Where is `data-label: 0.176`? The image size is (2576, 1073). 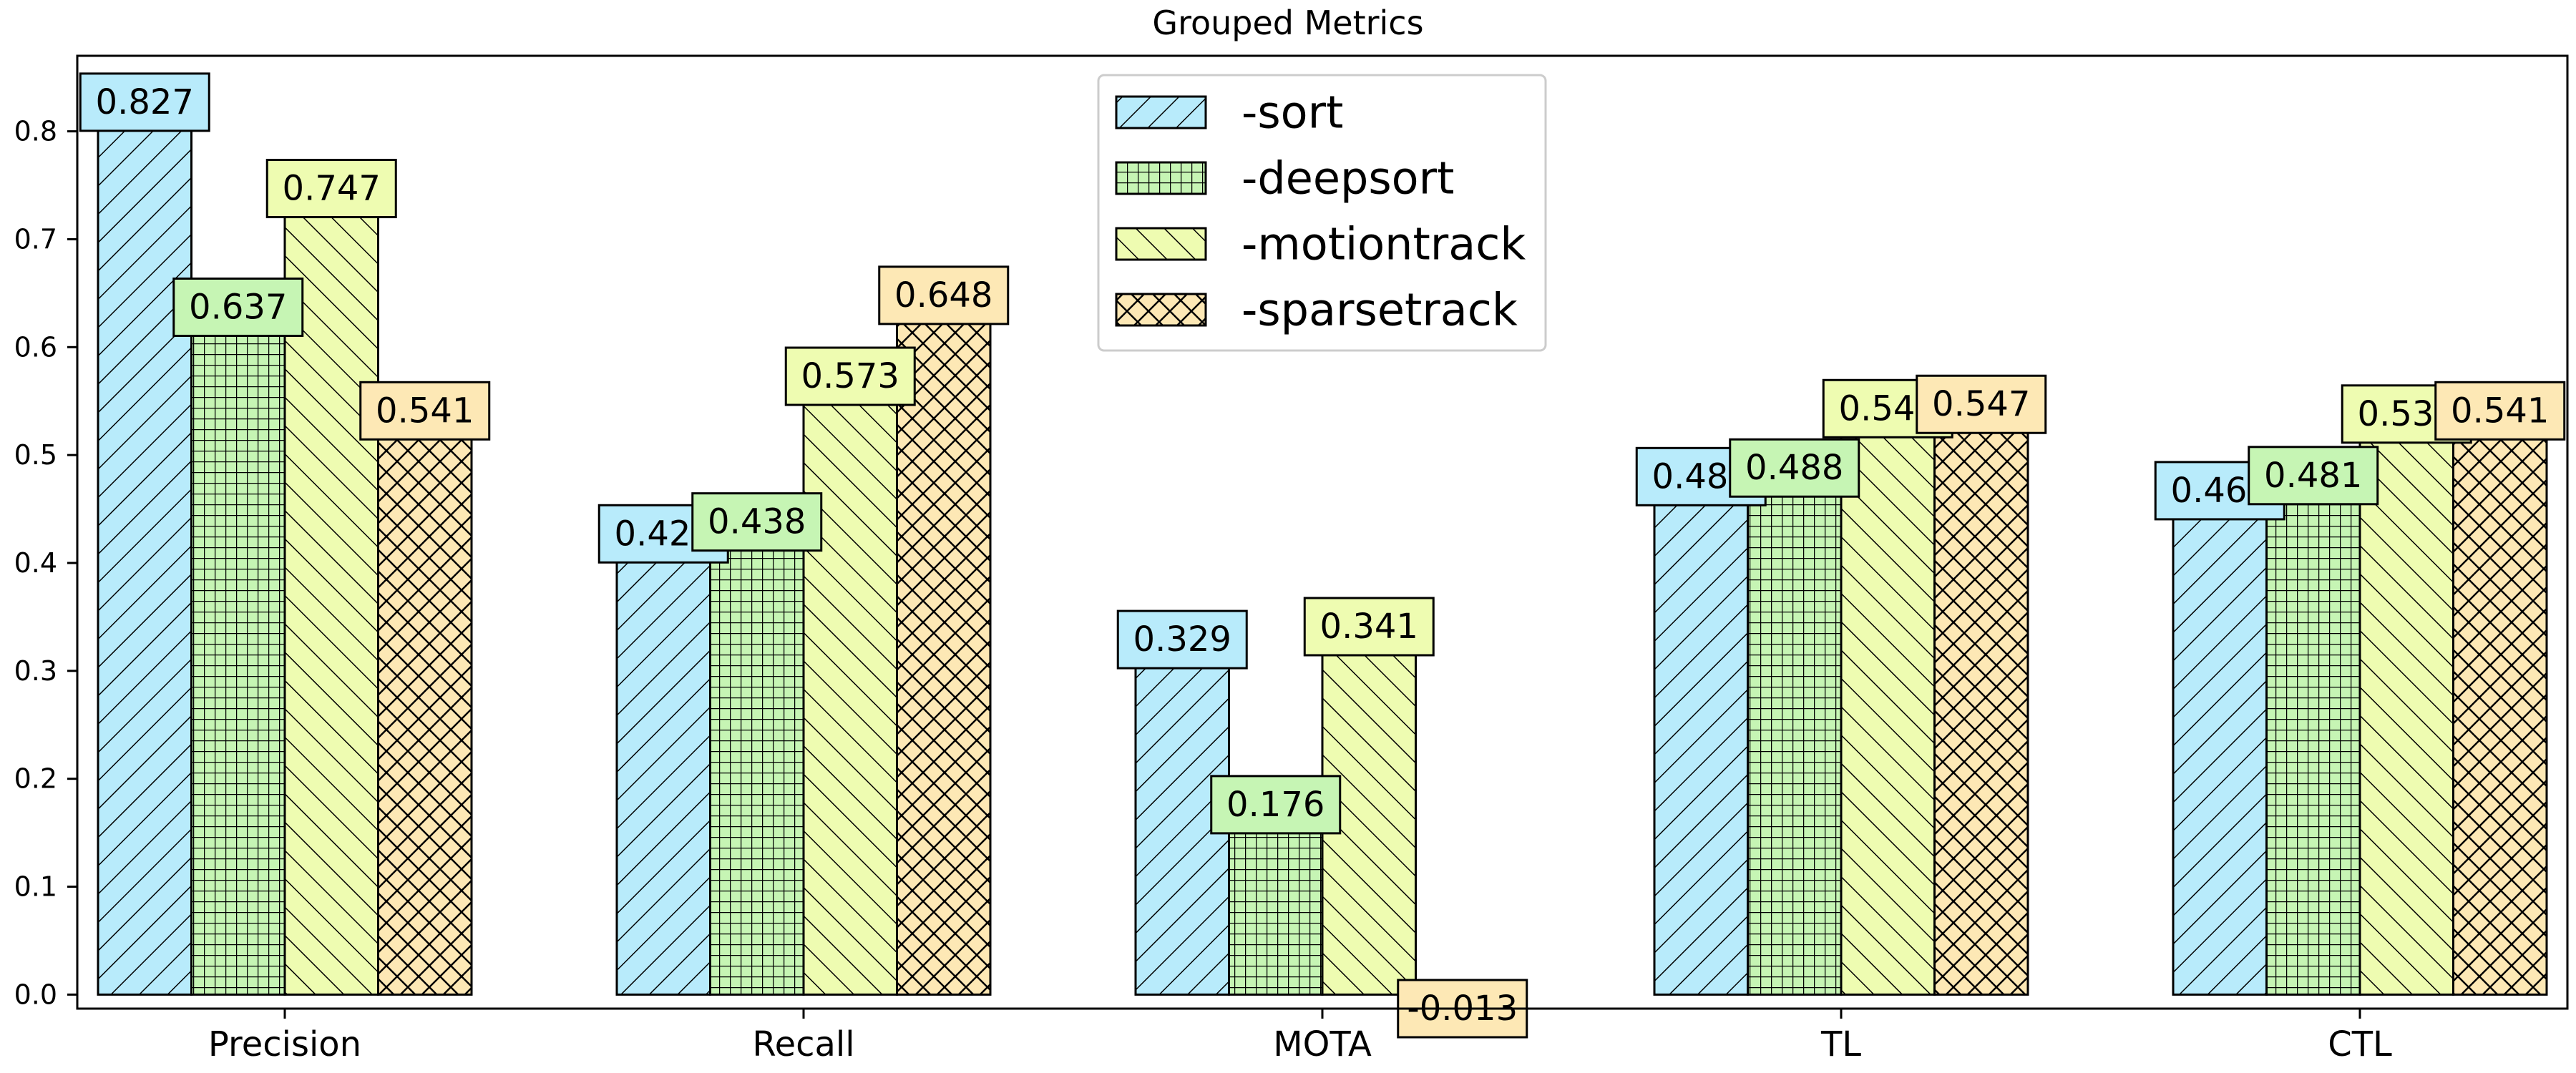 data-label: 0.176 is located at coordinates (1276, 805).